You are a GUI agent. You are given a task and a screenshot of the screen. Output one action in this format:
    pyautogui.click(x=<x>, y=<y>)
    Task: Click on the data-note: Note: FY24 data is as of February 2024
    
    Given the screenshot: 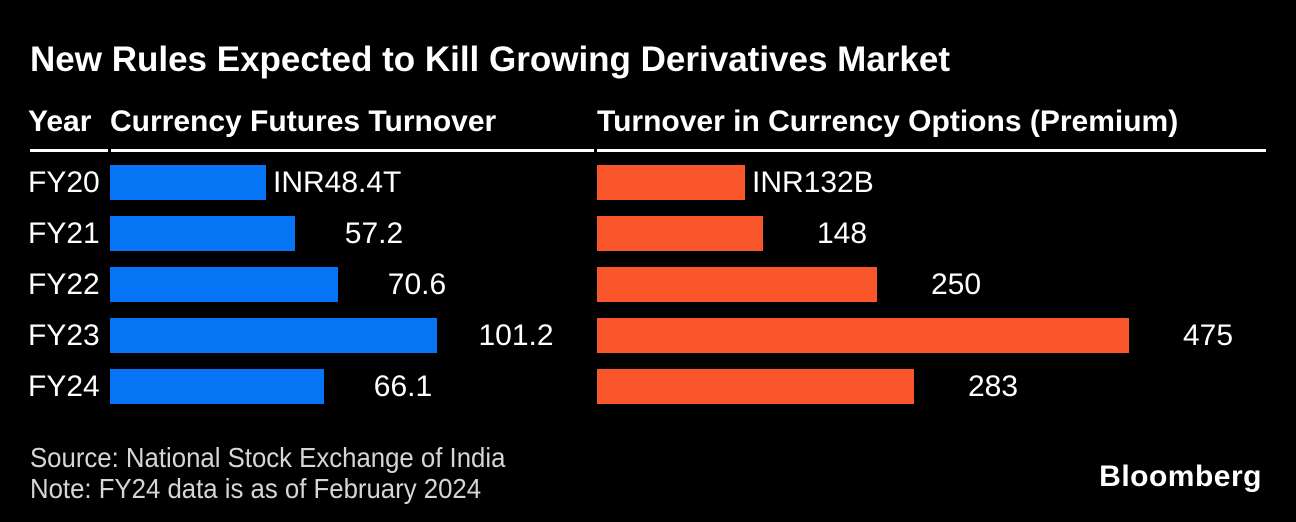 What is the action you would take?
    pyautogui.click(x=256, y=488)
    